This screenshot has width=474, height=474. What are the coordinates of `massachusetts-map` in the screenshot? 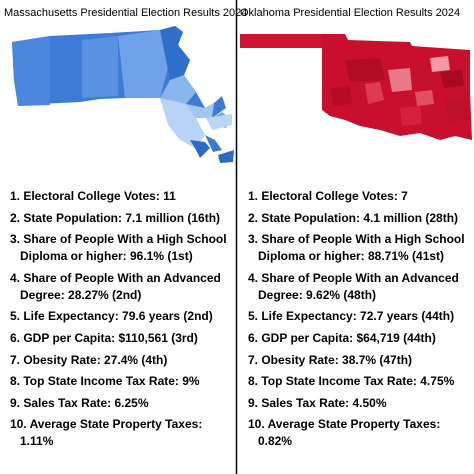 It's located at (123, 94).